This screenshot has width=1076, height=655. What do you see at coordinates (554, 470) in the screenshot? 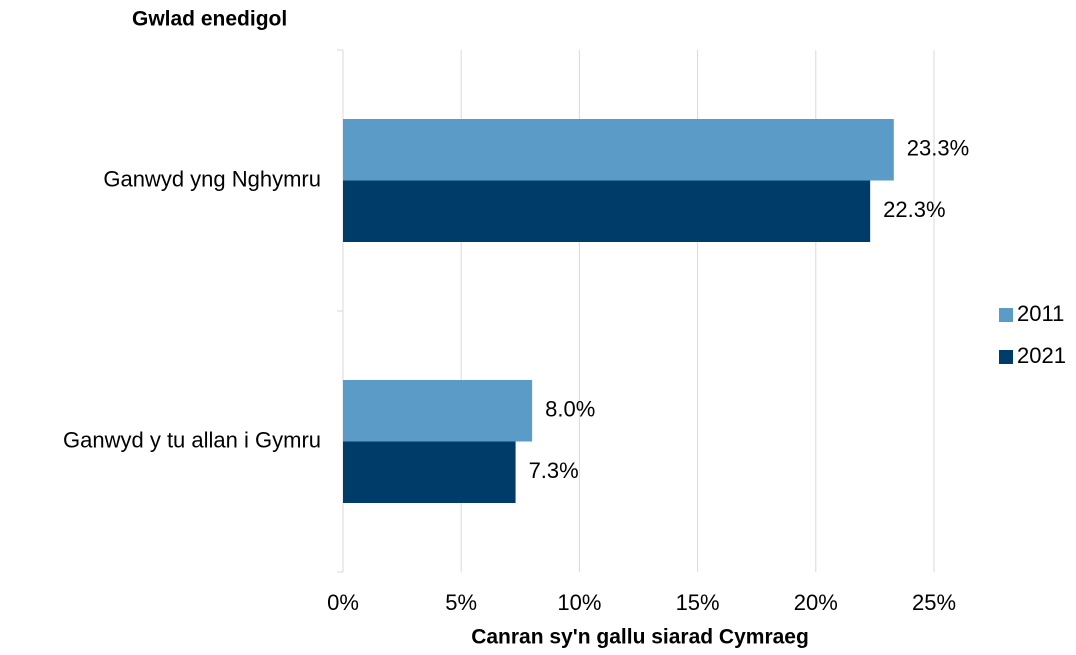
I see `data-label: 7.3%` at bounding box center [554, 470].